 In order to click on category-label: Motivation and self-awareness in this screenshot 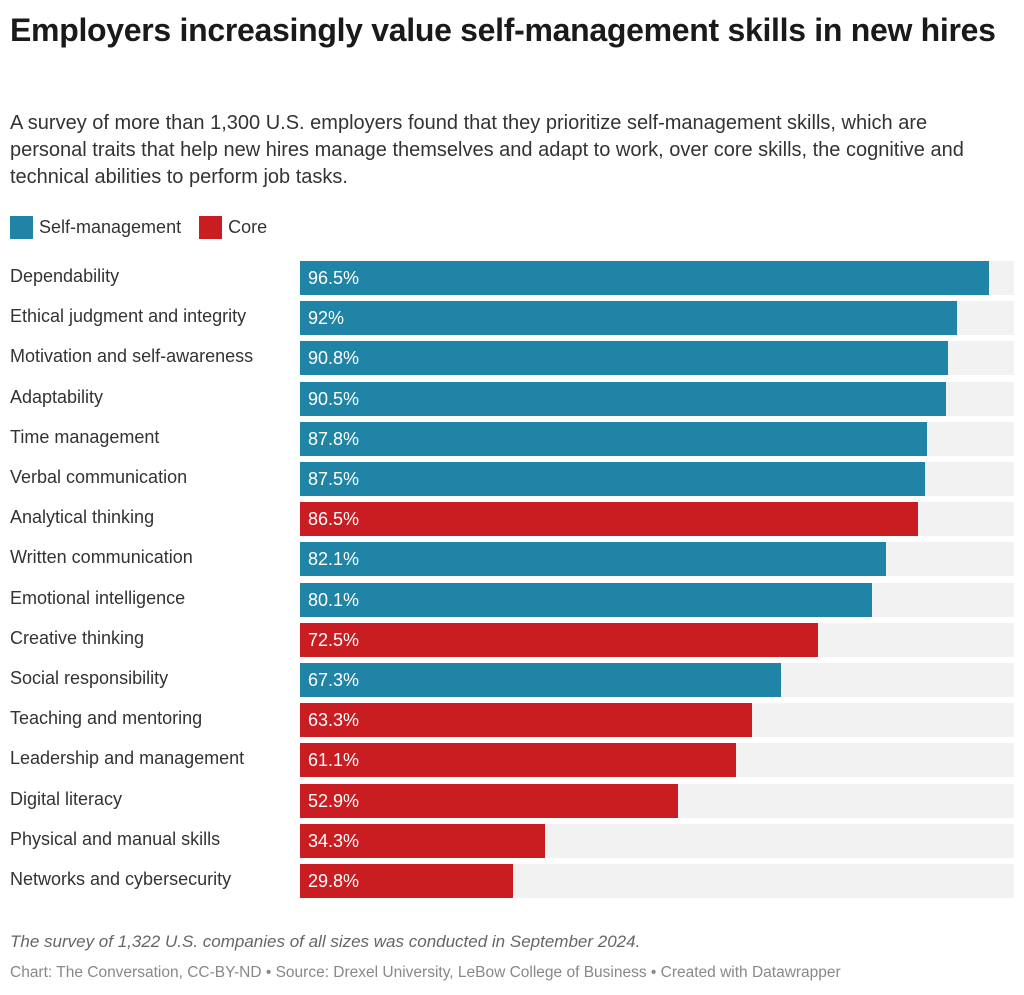, I will do `click(132, 356)`.